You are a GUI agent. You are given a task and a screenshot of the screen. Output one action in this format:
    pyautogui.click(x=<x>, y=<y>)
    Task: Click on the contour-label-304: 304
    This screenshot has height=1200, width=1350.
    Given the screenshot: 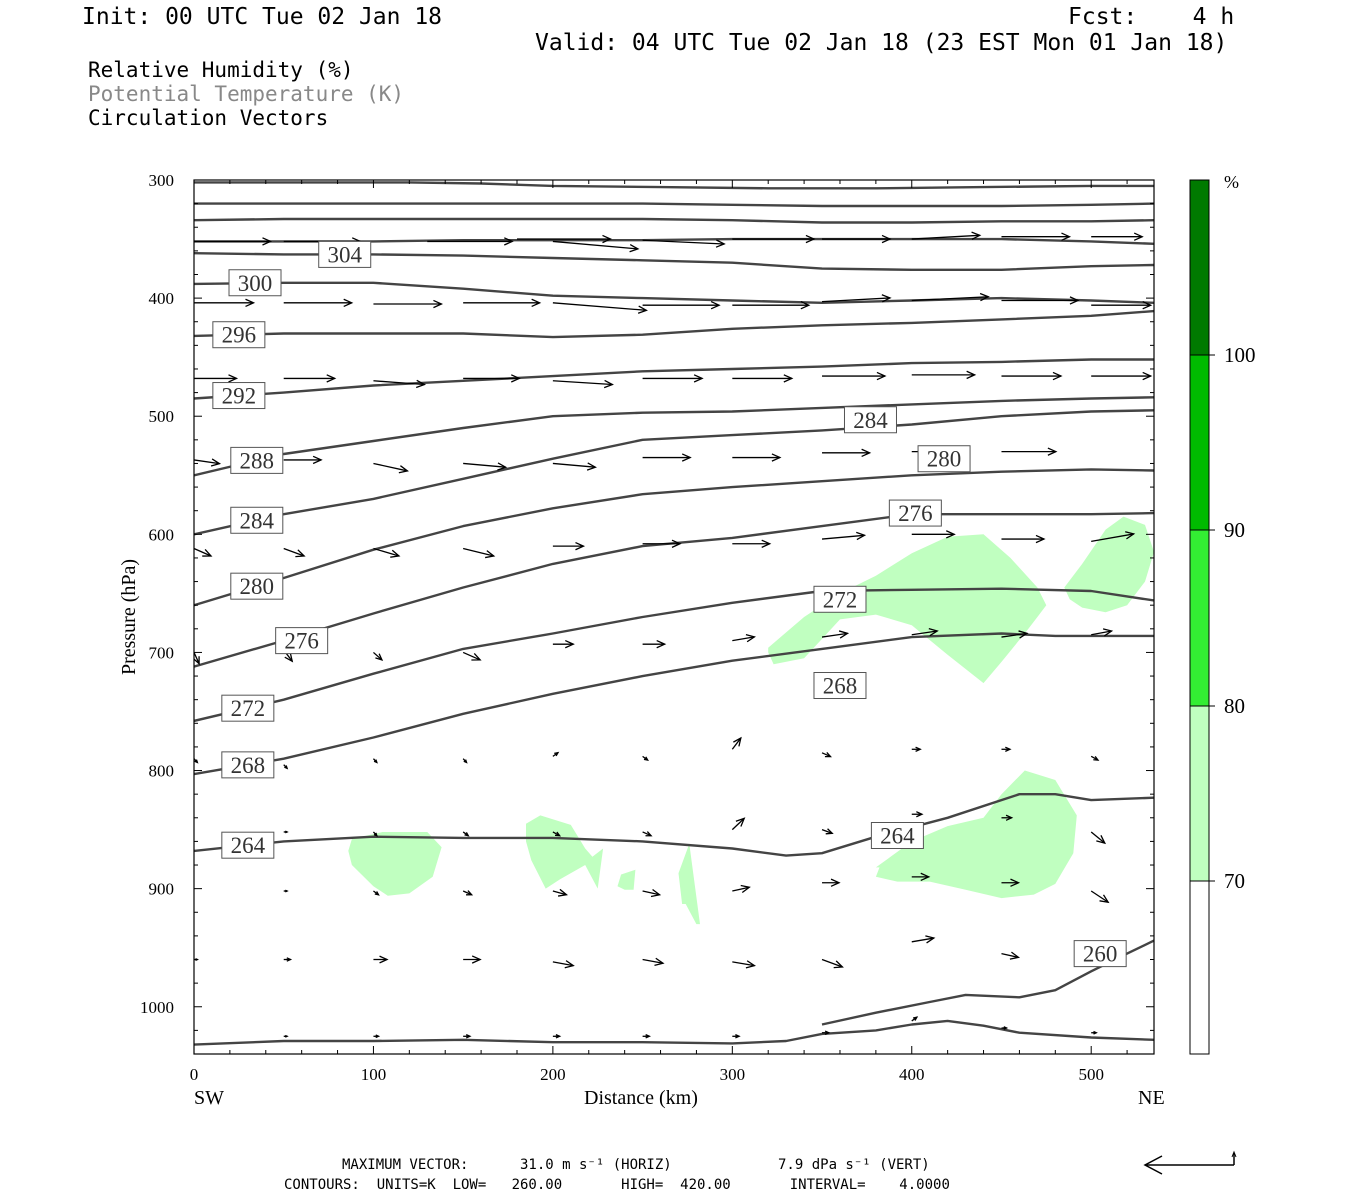 What is the action you would take?
    pyautogui.click(x=345, y=254)
    